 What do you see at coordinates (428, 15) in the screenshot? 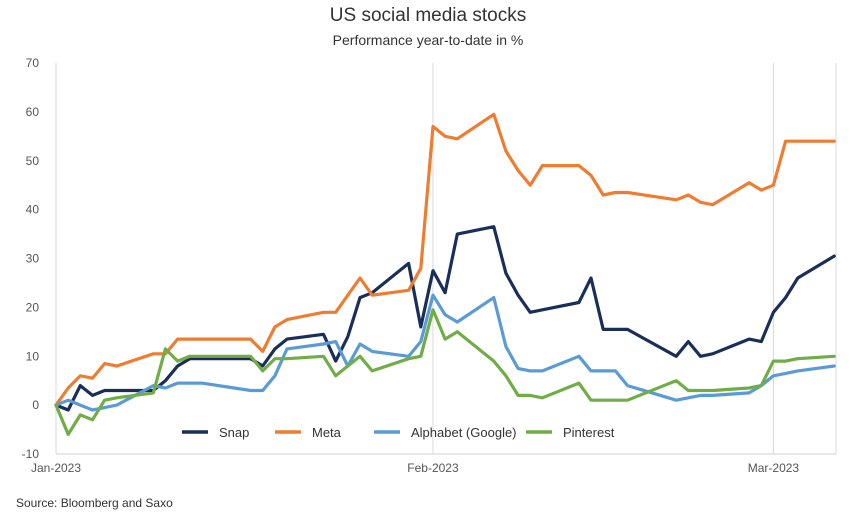
I see `chart-title: US social media stocks` at bounding box center [428, 15].